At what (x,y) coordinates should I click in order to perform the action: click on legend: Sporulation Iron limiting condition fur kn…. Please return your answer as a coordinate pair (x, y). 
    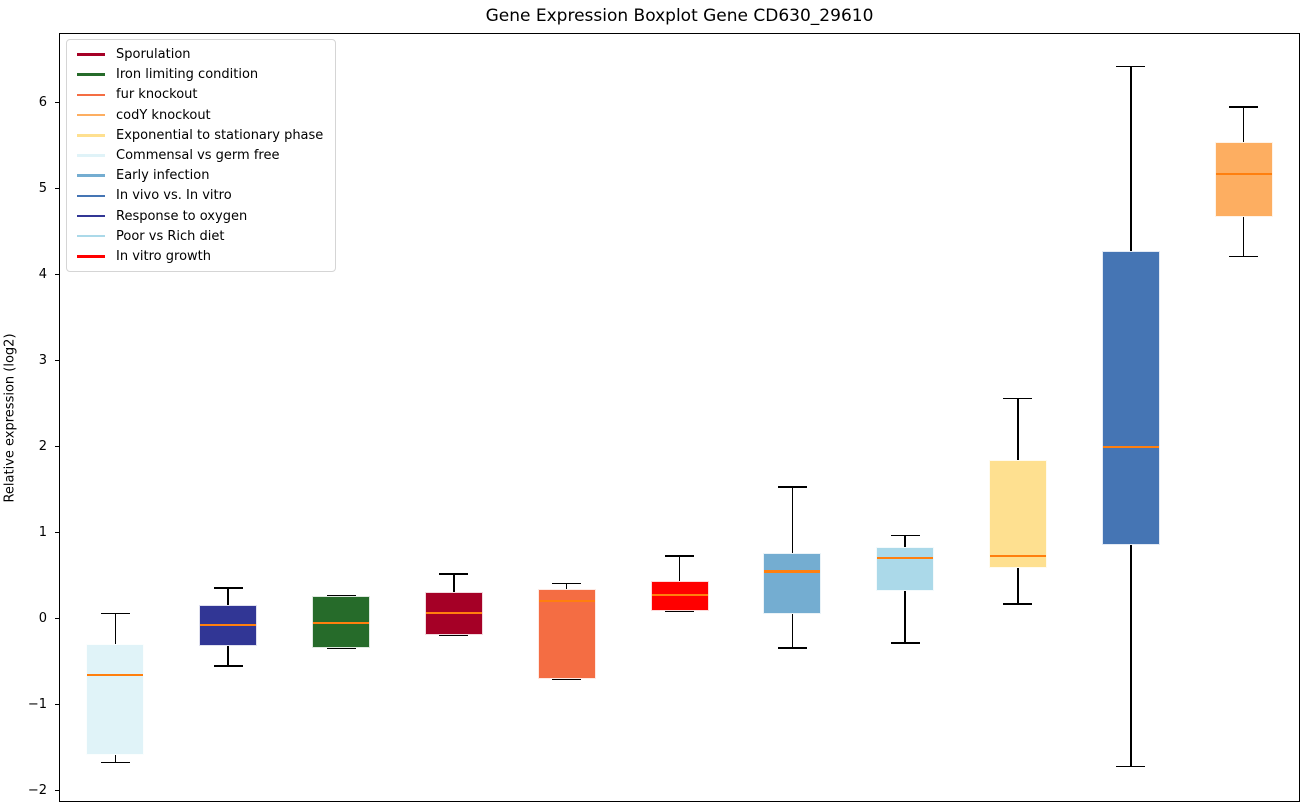
    Looking at the image, I should click on (201, 155).